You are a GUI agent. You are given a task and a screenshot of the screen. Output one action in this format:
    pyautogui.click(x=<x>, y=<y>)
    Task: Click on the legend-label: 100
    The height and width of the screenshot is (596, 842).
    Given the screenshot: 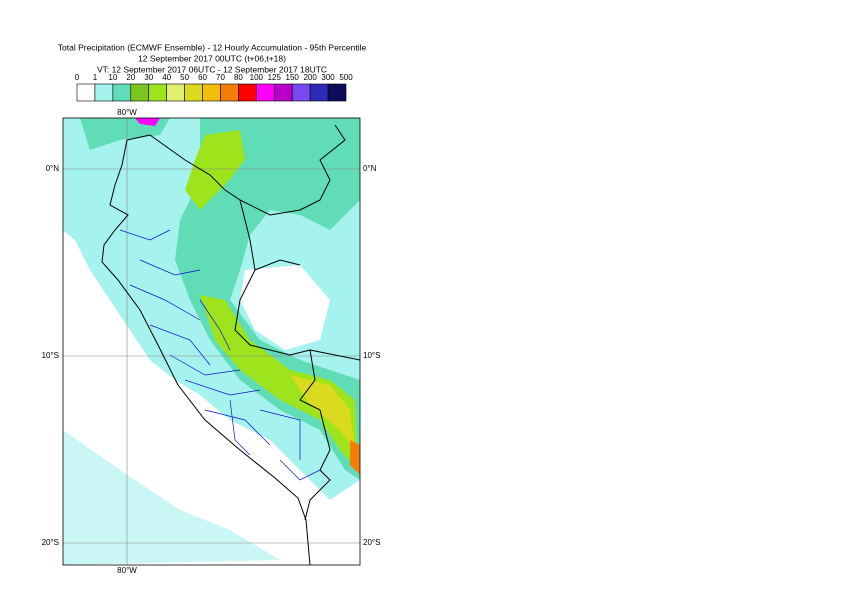 What is the action you would take?
    pyautogui.click(x=257, y=77)
    